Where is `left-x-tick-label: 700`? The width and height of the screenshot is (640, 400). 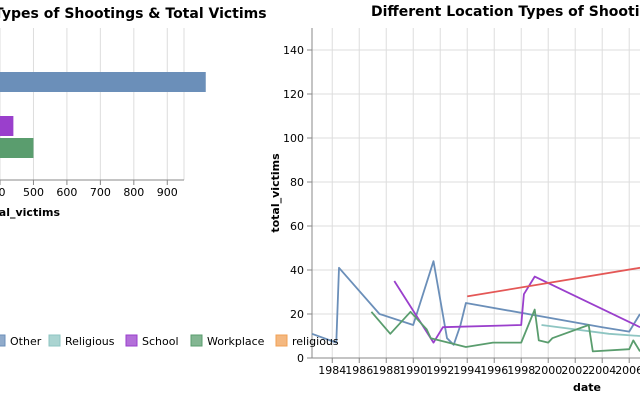 left-x-tick-label: 700 is located at coordinates (100, 192).